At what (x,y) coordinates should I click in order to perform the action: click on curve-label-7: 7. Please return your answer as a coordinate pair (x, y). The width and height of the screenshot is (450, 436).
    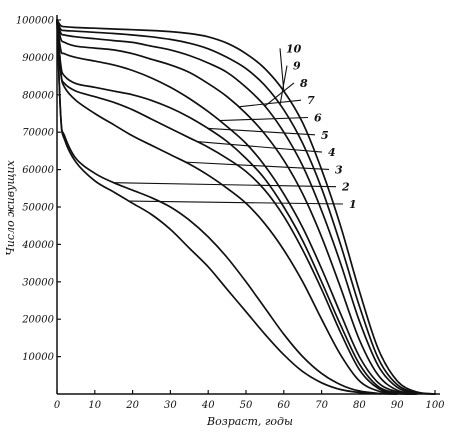
    Looking at the image, I should click on (311, 100).